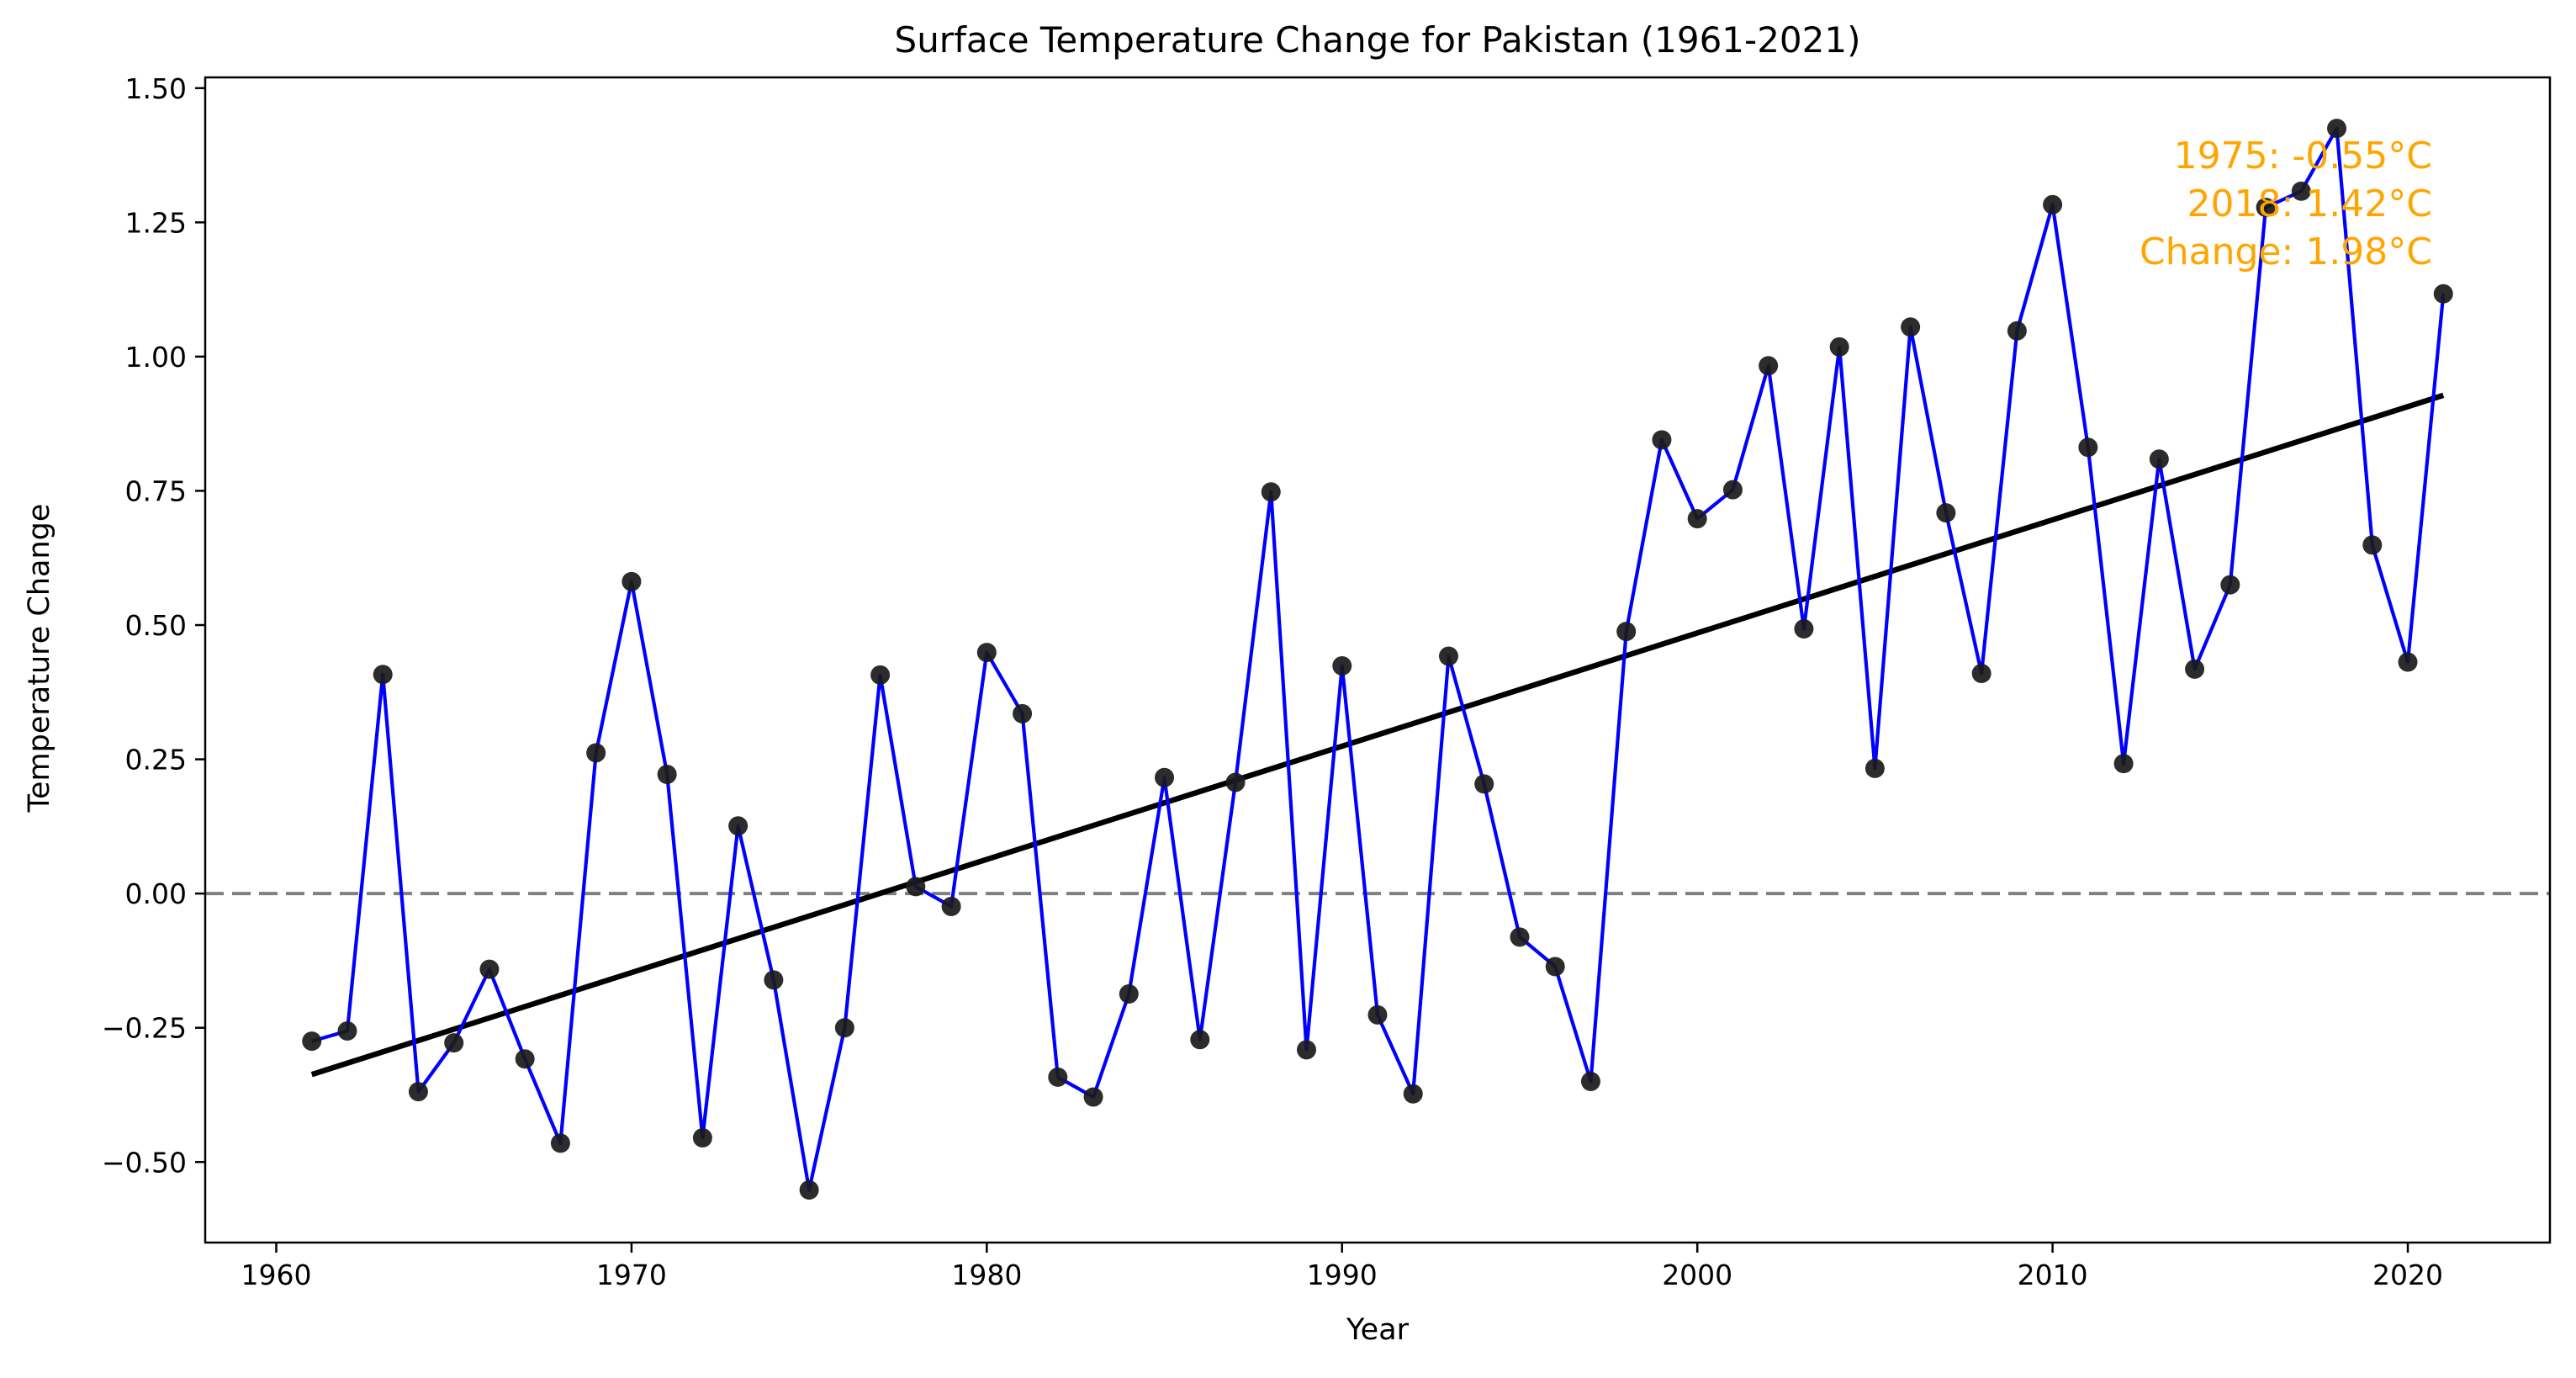 The image size is (2576, 1378). I want to click on y-tick-label: 0.50, so click(156, 625).